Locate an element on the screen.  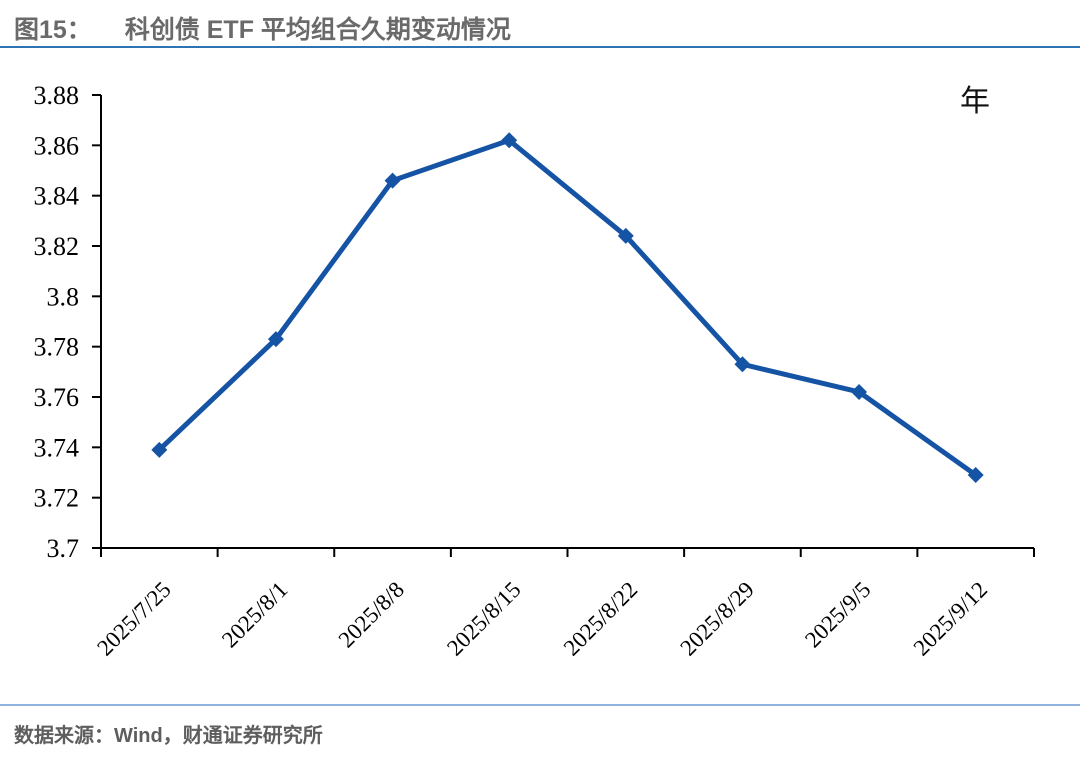
x-tick-label: 2025/7/25 is located at coordinates (134, 619).